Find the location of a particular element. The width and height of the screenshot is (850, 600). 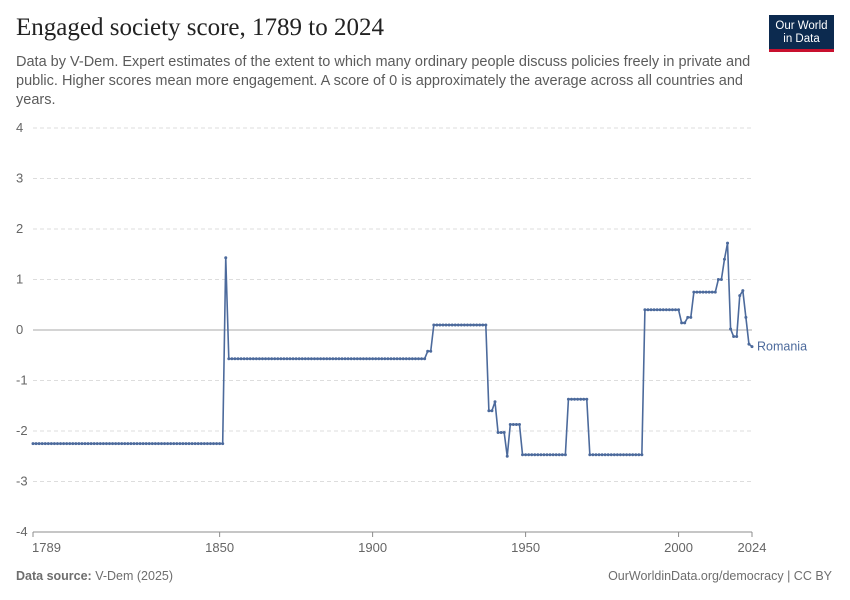

series-label-romania: Romania is located at coordinates (782, 347).